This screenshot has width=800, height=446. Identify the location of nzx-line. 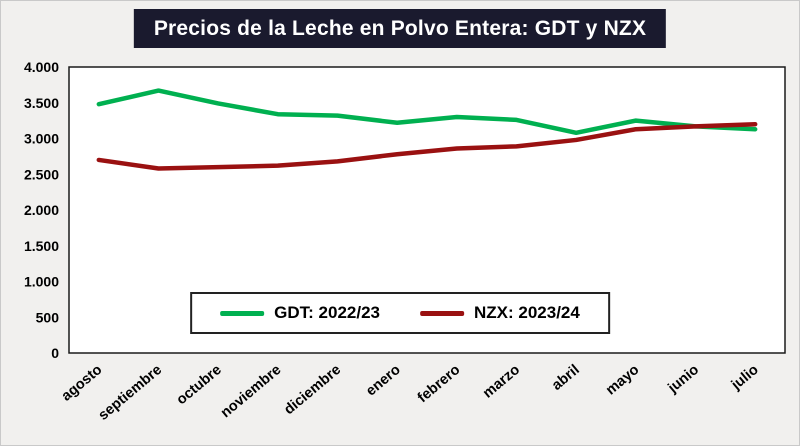
(427, 146).